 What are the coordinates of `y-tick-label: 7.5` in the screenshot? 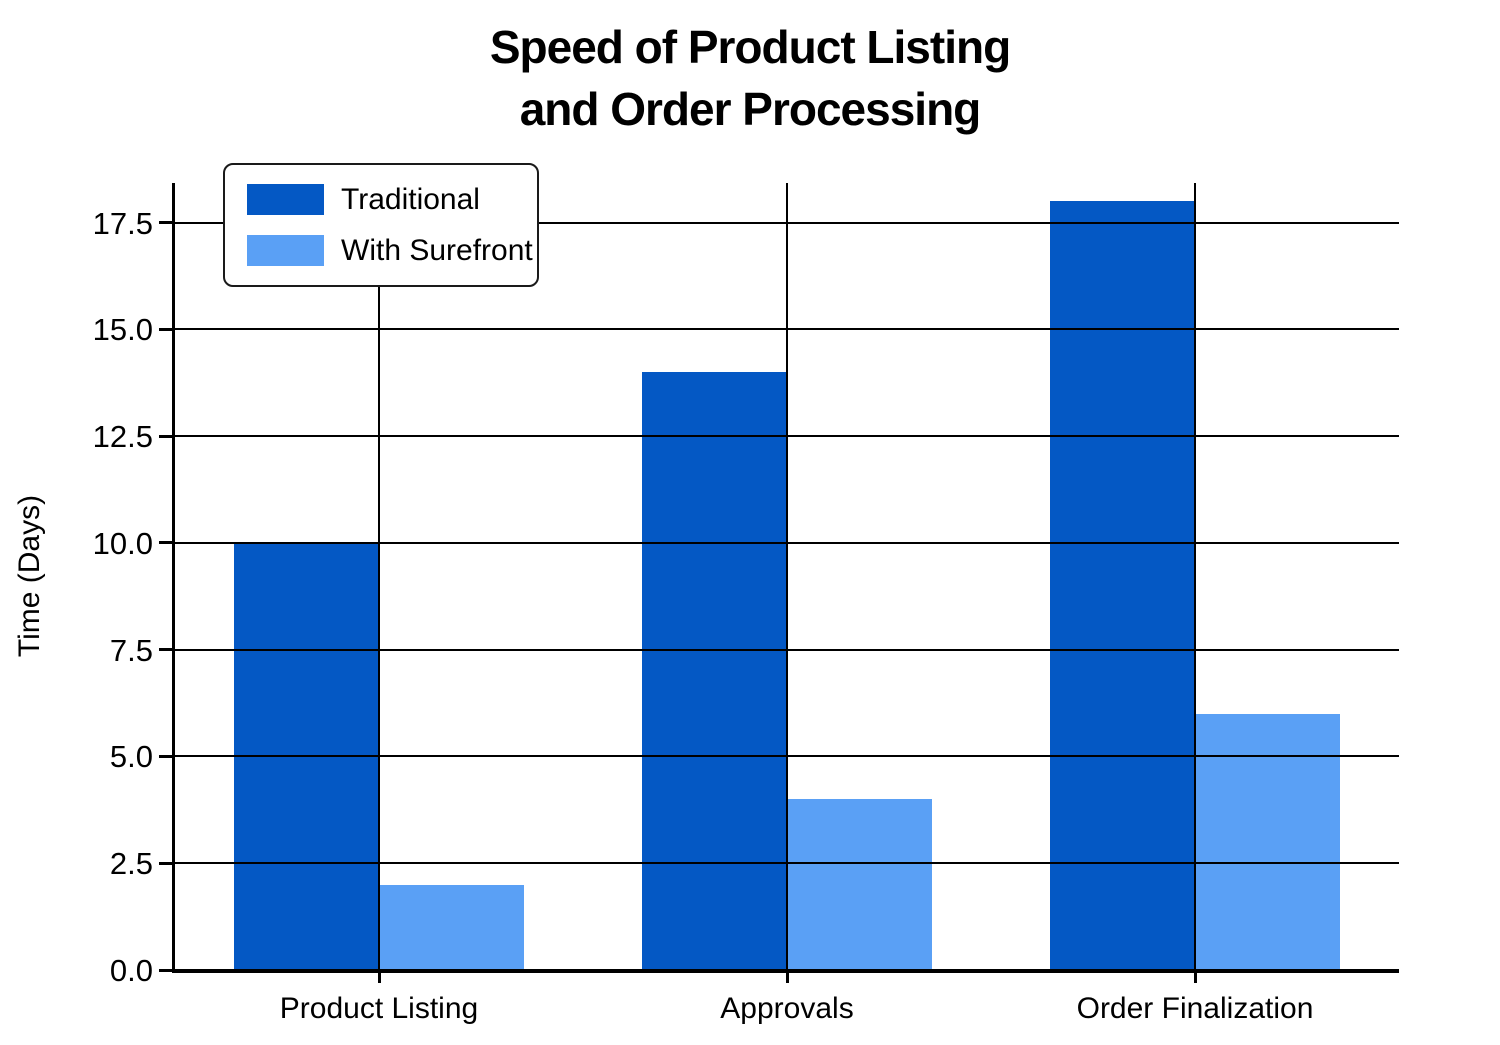 It's located at (131, 650).